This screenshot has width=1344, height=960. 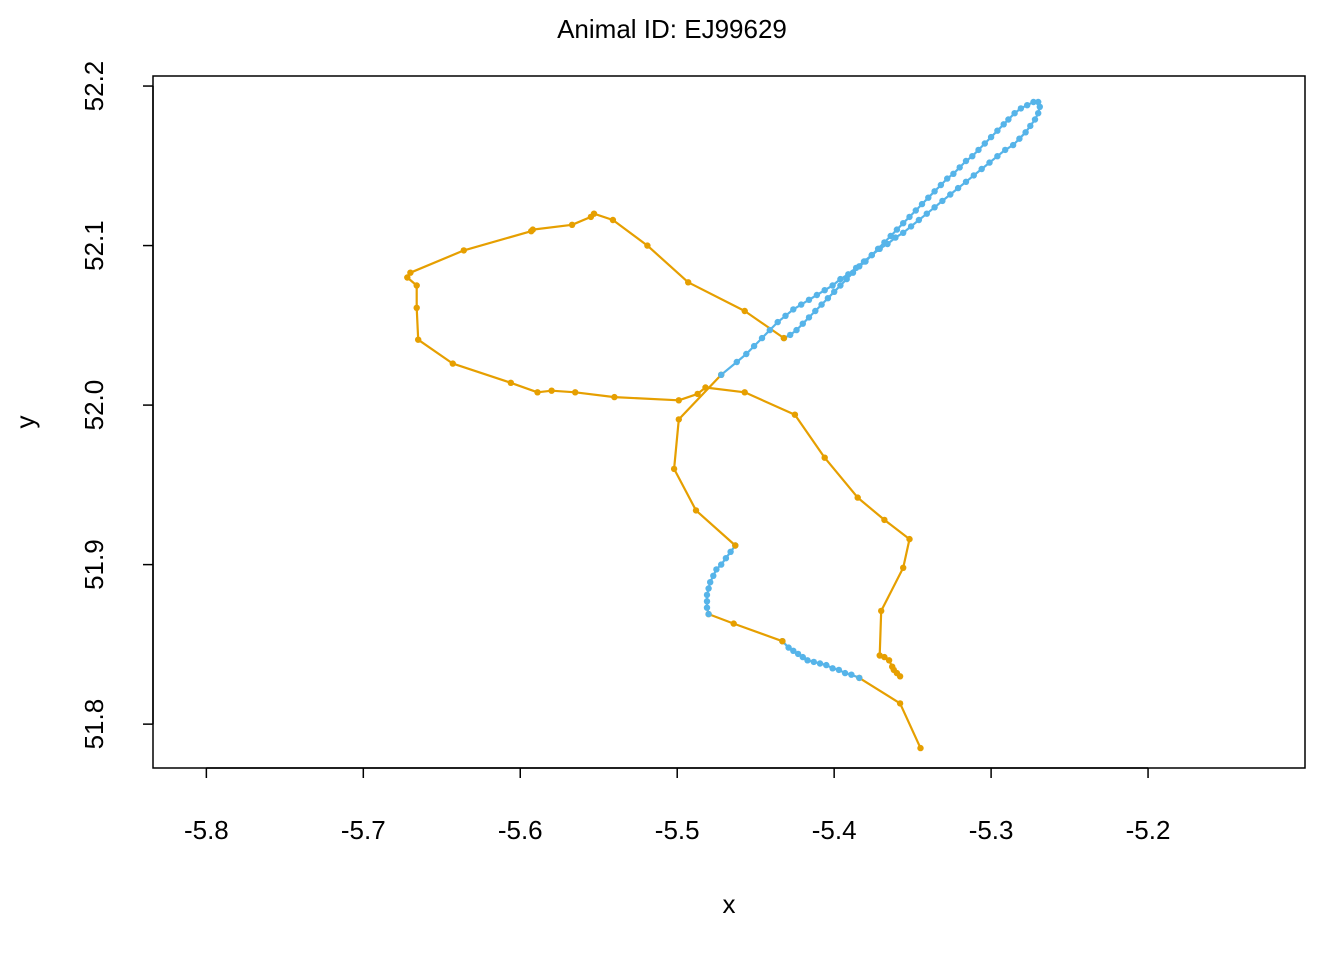 I want to click on x-tick-label: -5.8, so click(x=206, y=830).